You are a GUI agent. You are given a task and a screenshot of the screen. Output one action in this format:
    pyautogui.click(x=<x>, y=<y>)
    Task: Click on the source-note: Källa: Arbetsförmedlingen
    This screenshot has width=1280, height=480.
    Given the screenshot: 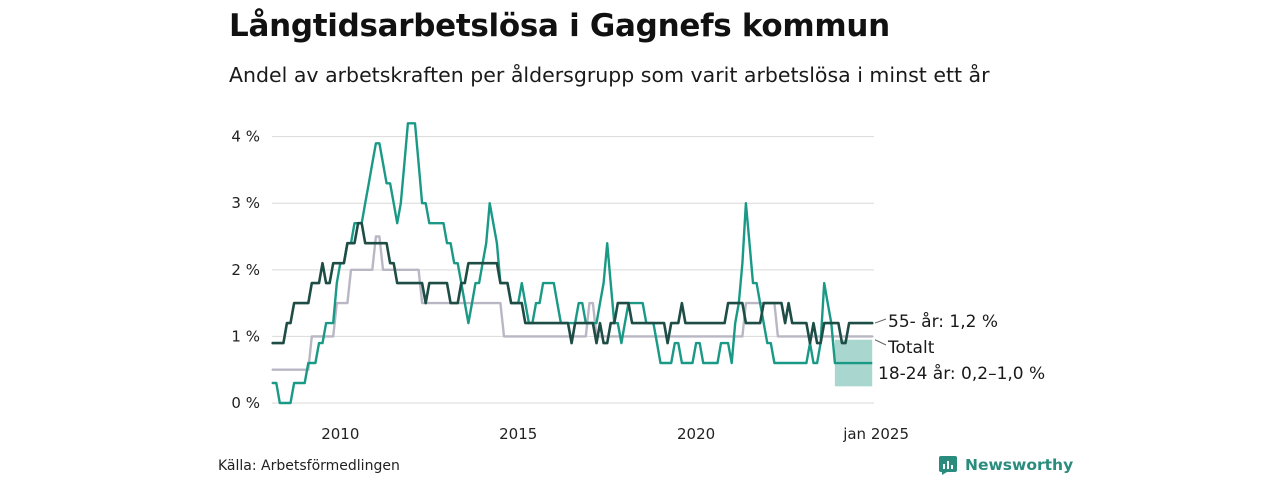 What is the action you would take?
    pyautogui.click(x=309, y=466)
    